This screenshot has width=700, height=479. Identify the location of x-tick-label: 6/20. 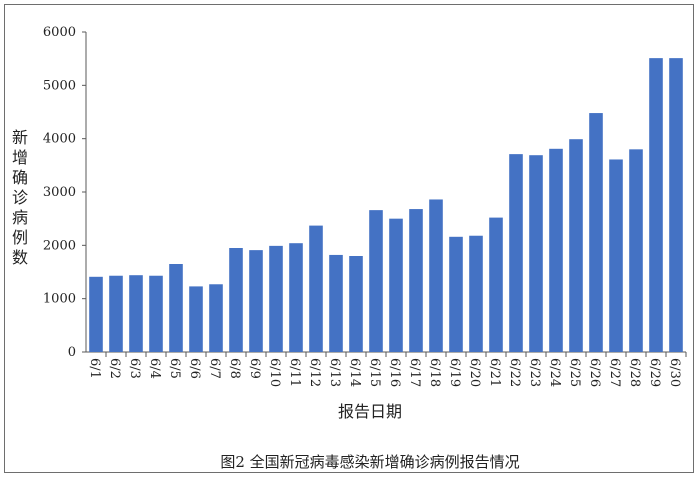
(474, 372).